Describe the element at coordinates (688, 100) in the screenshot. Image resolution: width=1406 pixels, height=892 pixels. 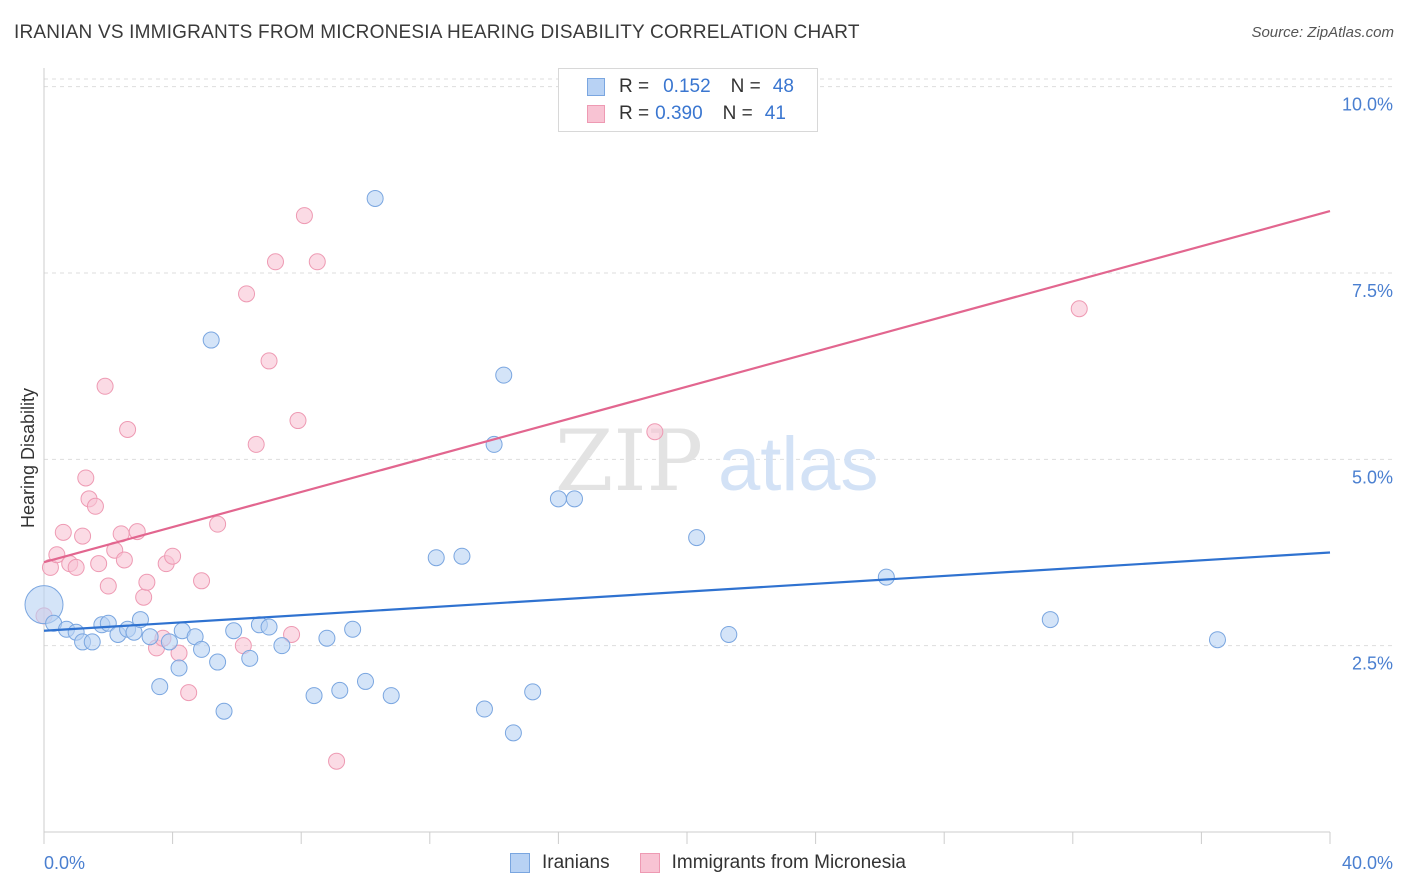
I see `legend-box: R = 0.152 N = 48 R = 0.390 N = 41` at that location.